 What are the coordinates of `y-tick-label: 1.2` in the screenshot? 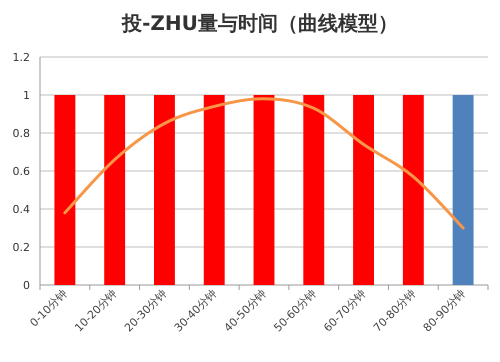 It's located at (21, 57).